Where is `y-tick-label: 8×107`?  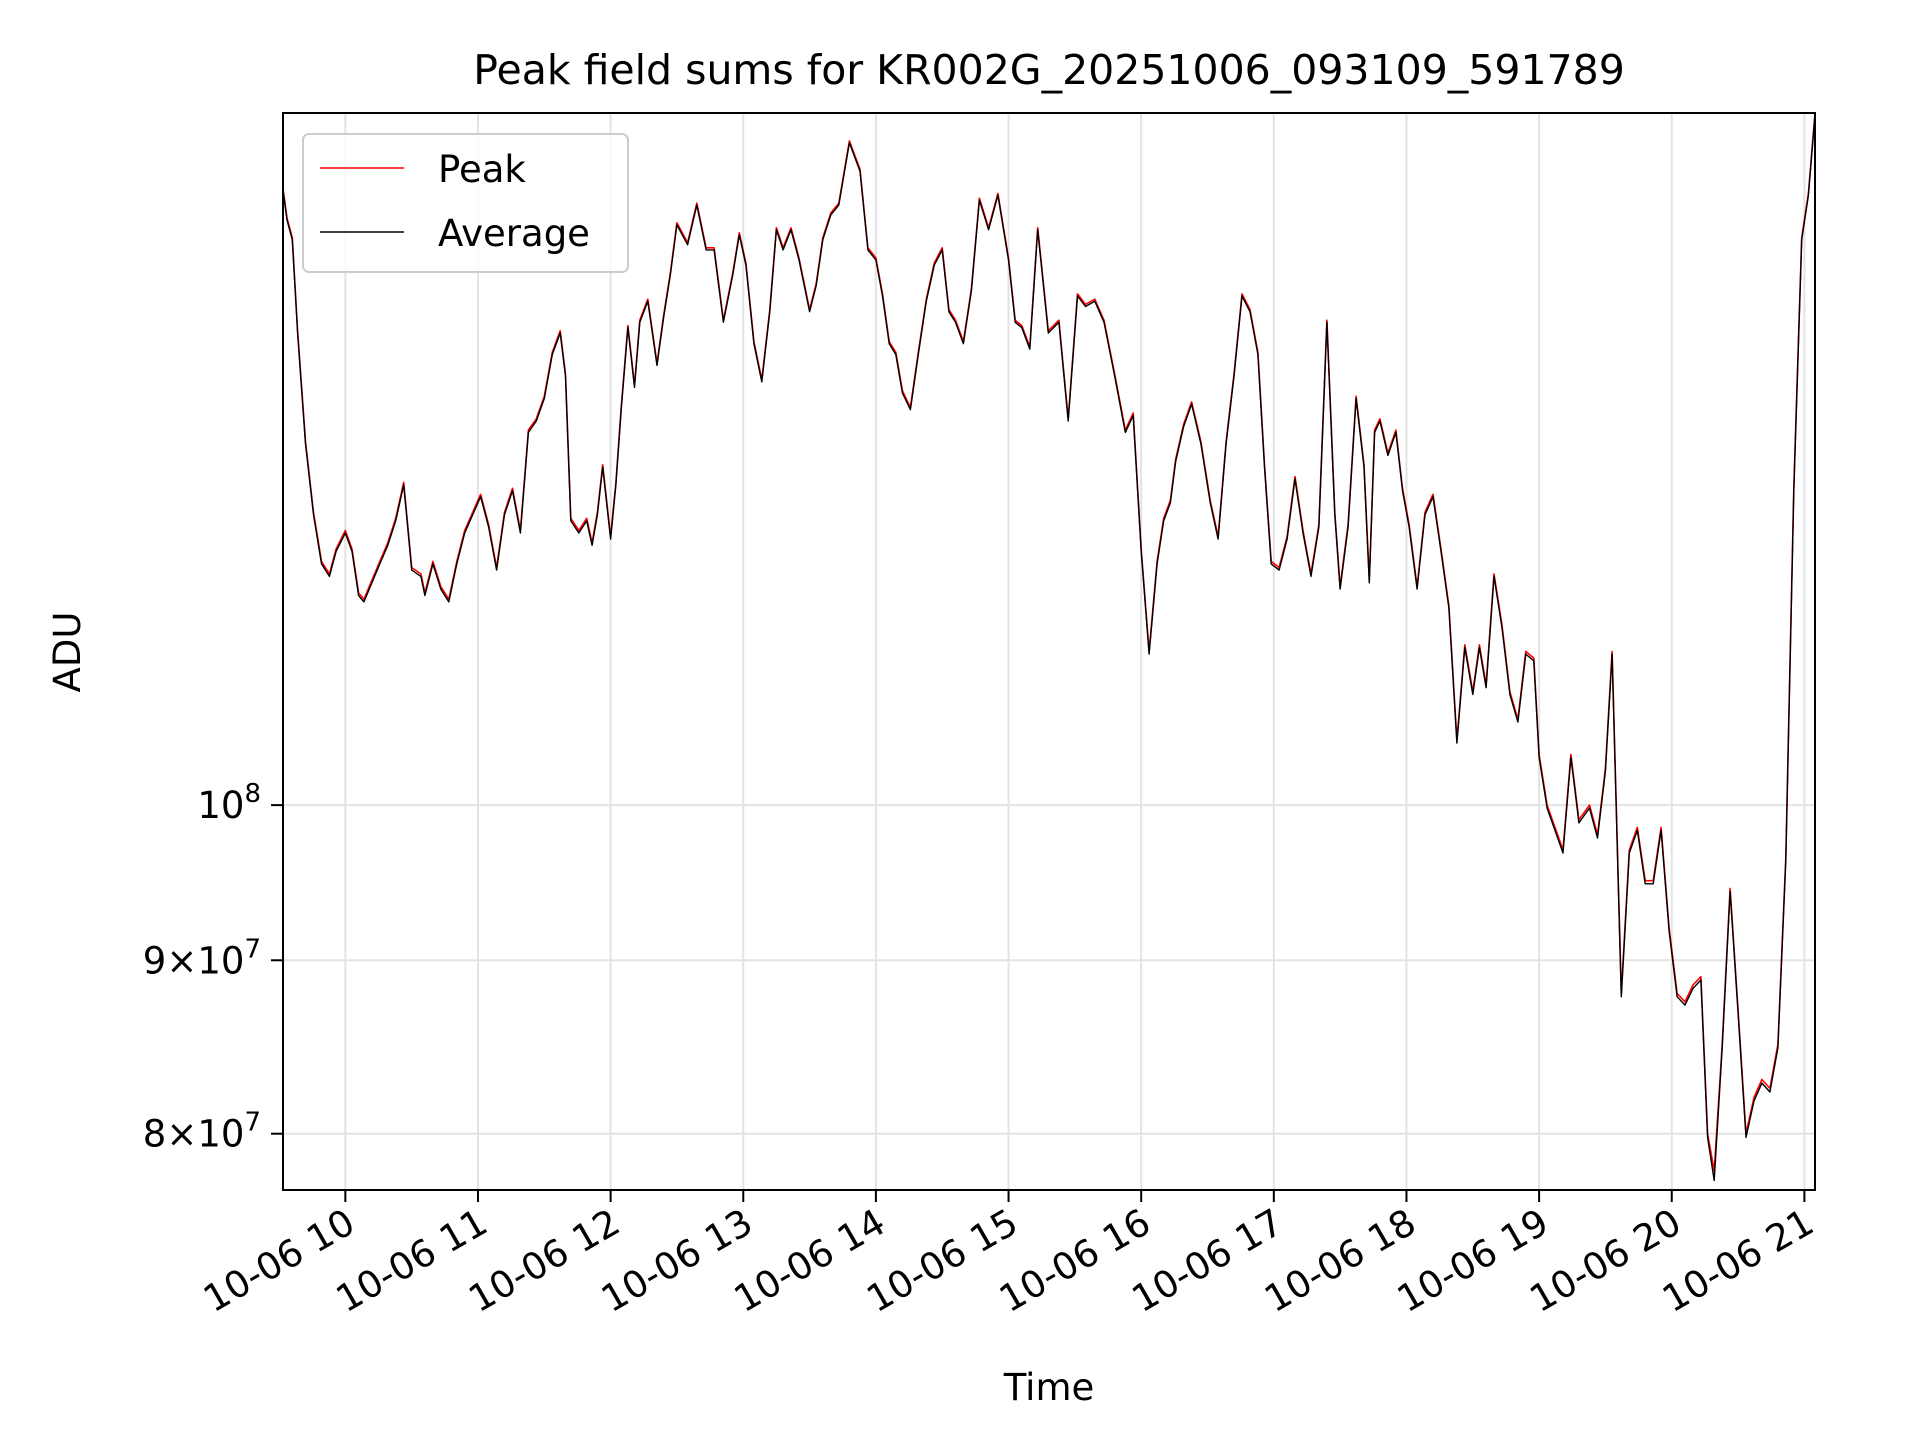
y-tick-label: 8×107 is located at coordinates (202, 1132).